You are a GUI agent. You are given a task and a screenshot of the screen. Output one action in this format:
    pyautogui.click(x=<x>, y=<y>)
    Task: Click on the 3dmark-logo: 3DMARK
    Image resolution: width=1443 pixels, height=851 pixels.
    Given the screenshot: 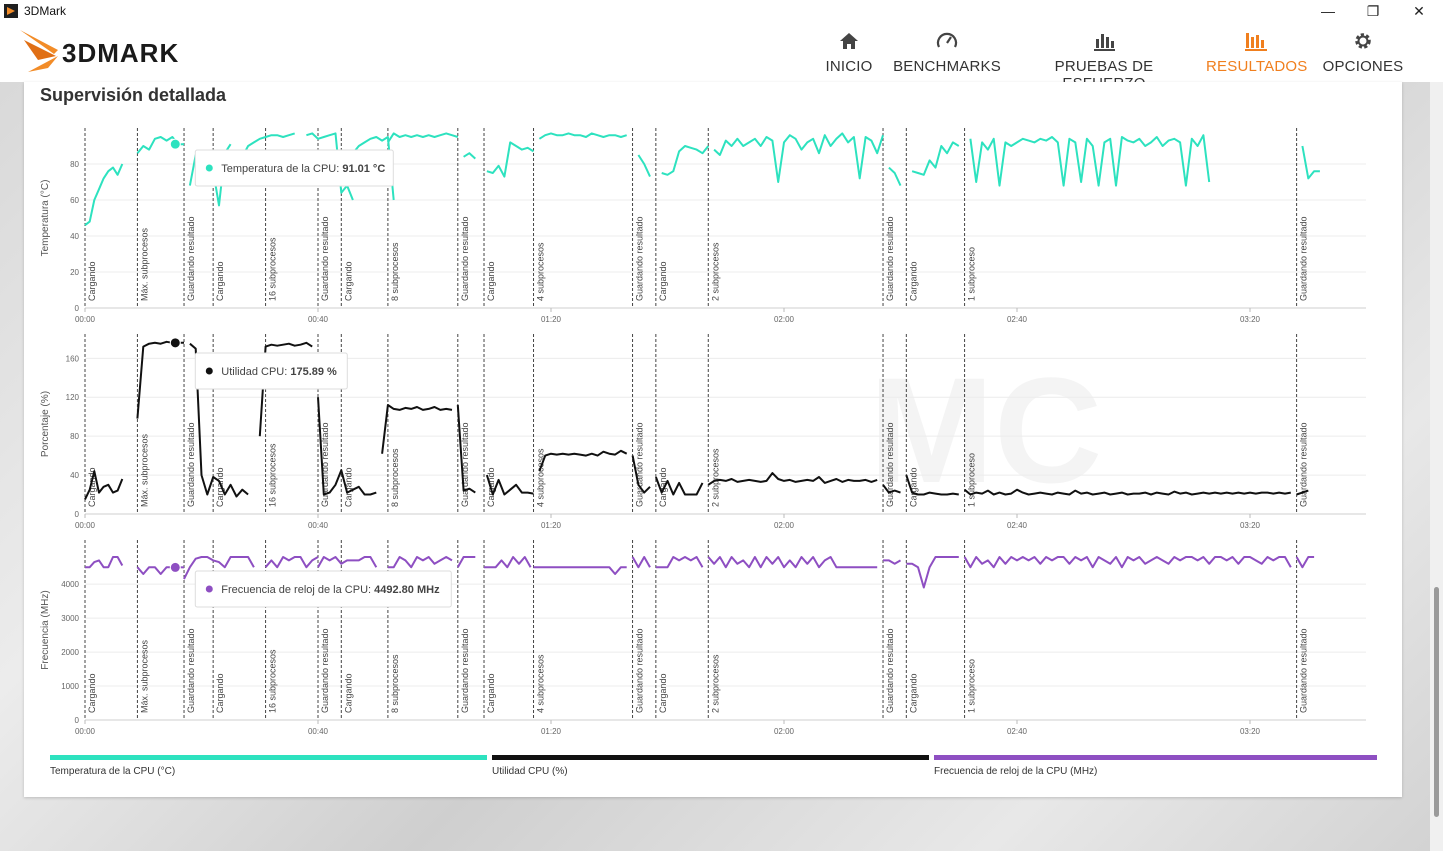 What is the action you would take?
    pyautogui.click(x=123, y=51)
    